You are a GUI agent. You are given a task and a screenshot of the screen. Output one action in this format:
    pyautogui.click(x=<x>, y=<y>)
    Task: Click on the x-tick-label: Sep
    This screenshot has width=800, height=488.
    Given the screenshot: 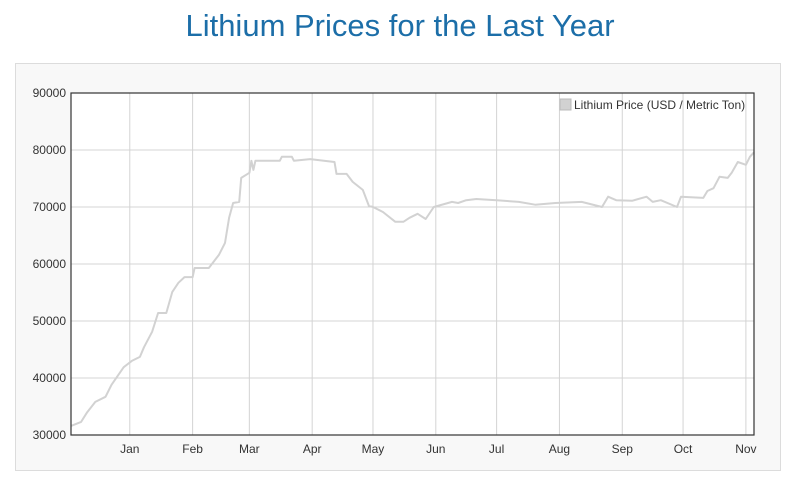 What is the action you would take?
    pyautogui.click(x=623, y=449)
    